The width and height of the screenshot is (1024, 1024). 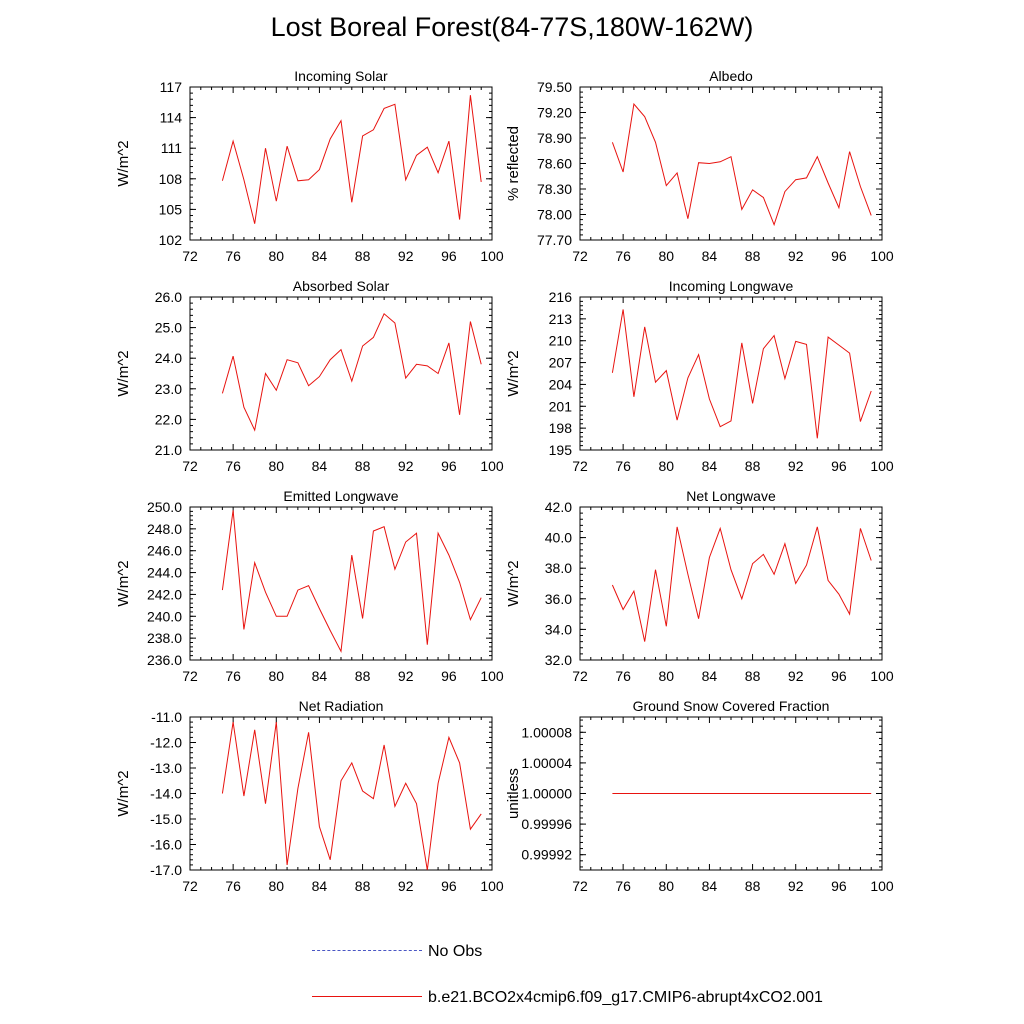 What do you see at coordinates (168, 419) in the screenshot?
I see `y-tick-label: 22.0` at bounding box center [168, 419].